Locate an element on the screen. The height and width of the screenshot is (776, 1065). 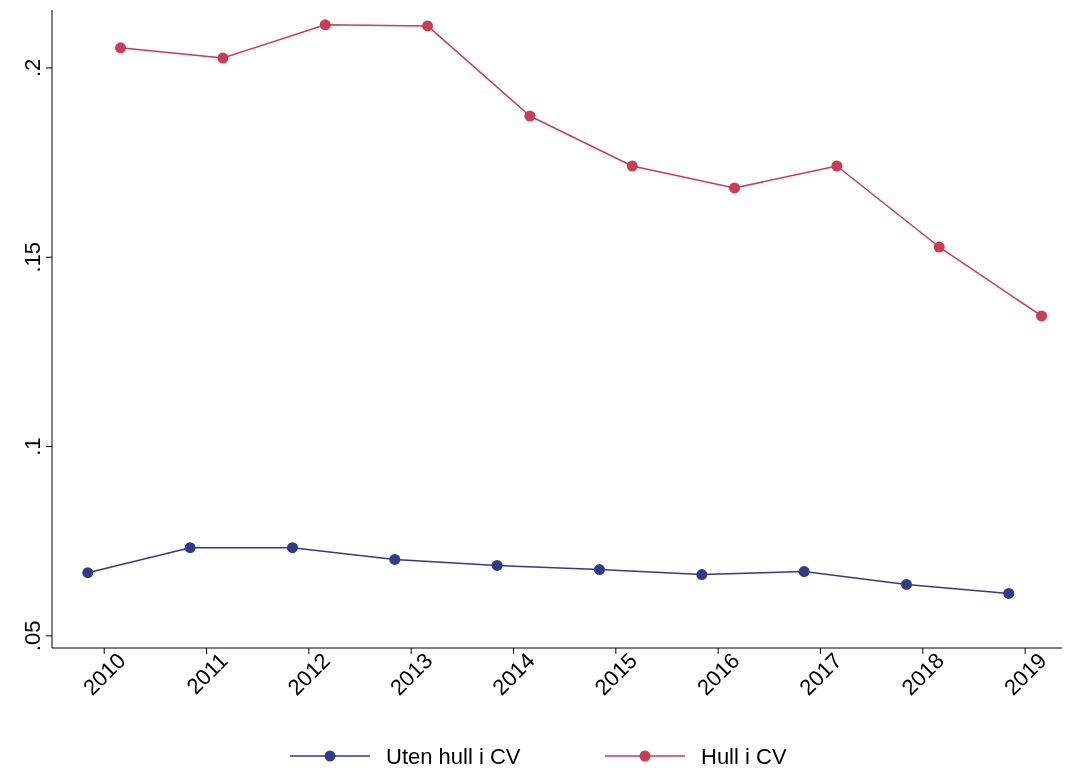
y-tick-label: .05 is located at coordinates (32, 636).